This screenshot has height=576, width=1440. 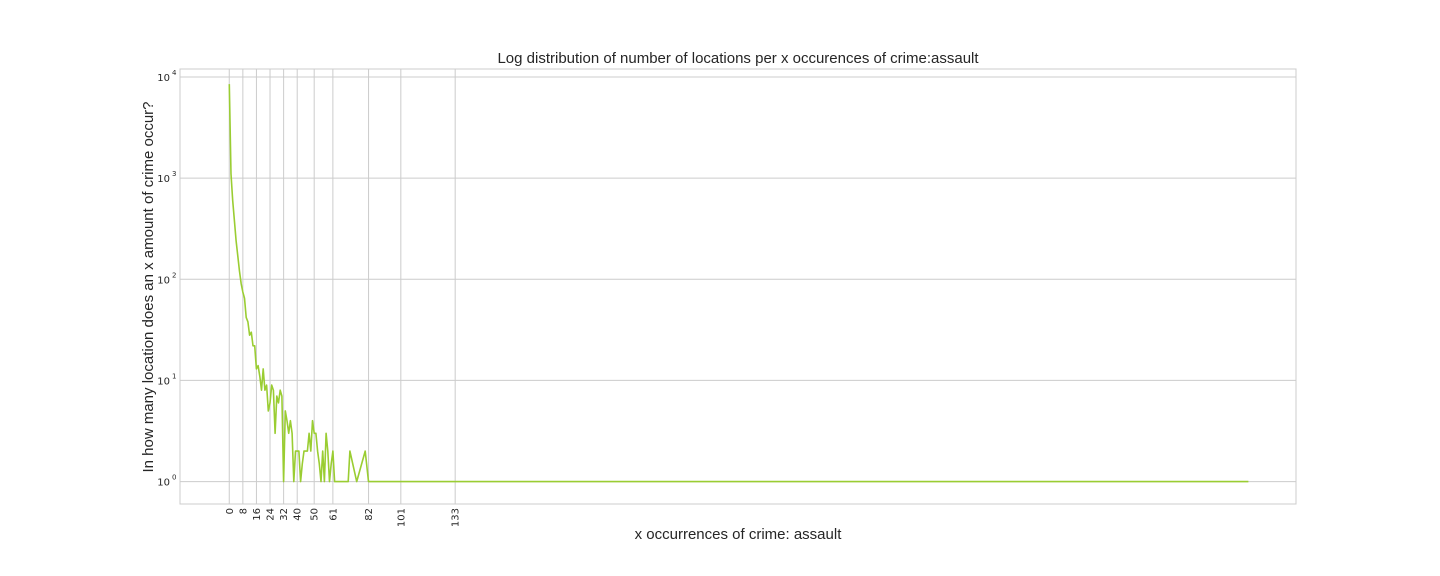 I want to click on x-tick-label: 61, so click(x=333, y=514).